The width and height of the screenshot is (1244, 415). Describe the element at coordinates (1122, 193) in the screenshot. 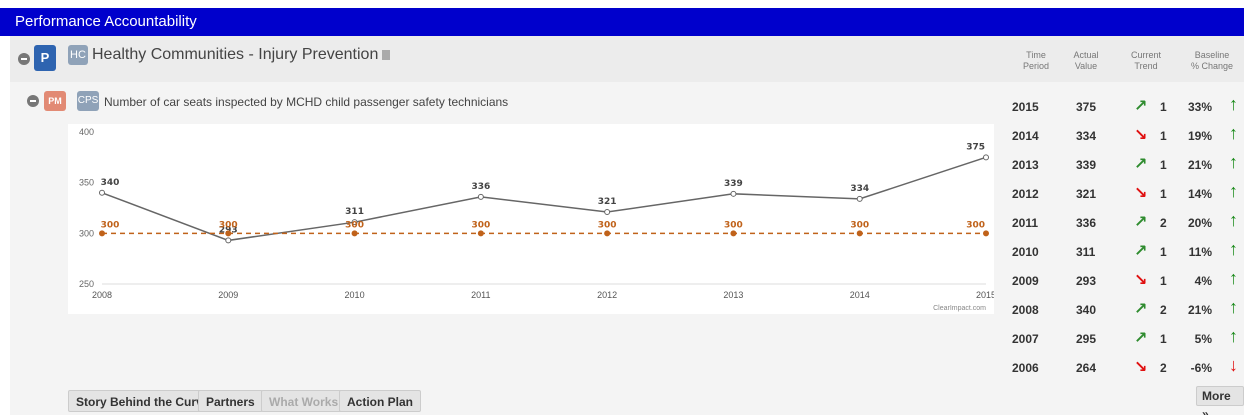

I see `table-row: 2012 321 1 14% ↘ ↑` at that location.